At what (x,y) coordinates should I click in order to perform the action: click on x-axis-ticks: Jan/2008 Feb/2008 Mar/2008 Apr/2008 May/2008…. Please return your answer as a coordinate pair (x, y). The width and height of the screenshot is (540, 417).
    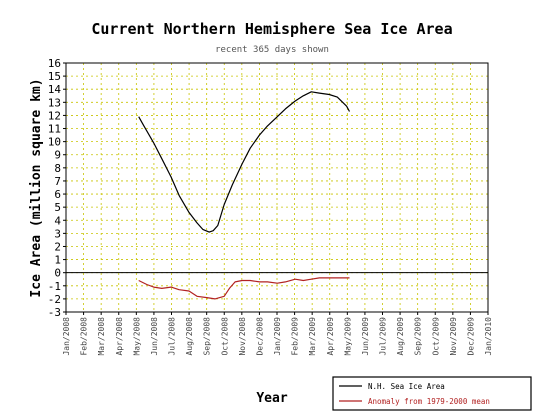
    Looking at the image, I should click on (277, 334).